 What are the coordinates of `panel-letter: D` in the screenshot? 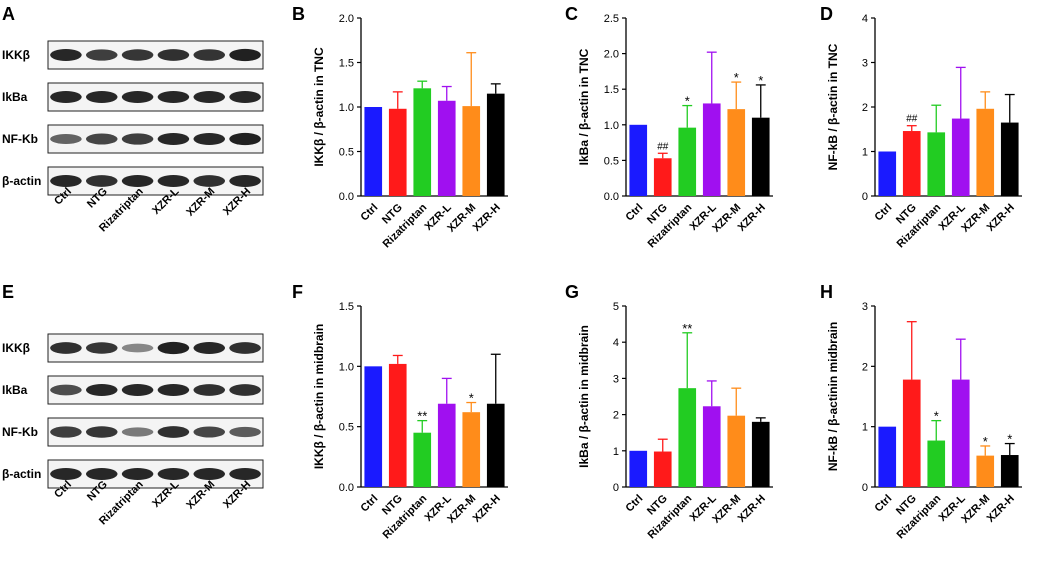 It's located at (826, 14).